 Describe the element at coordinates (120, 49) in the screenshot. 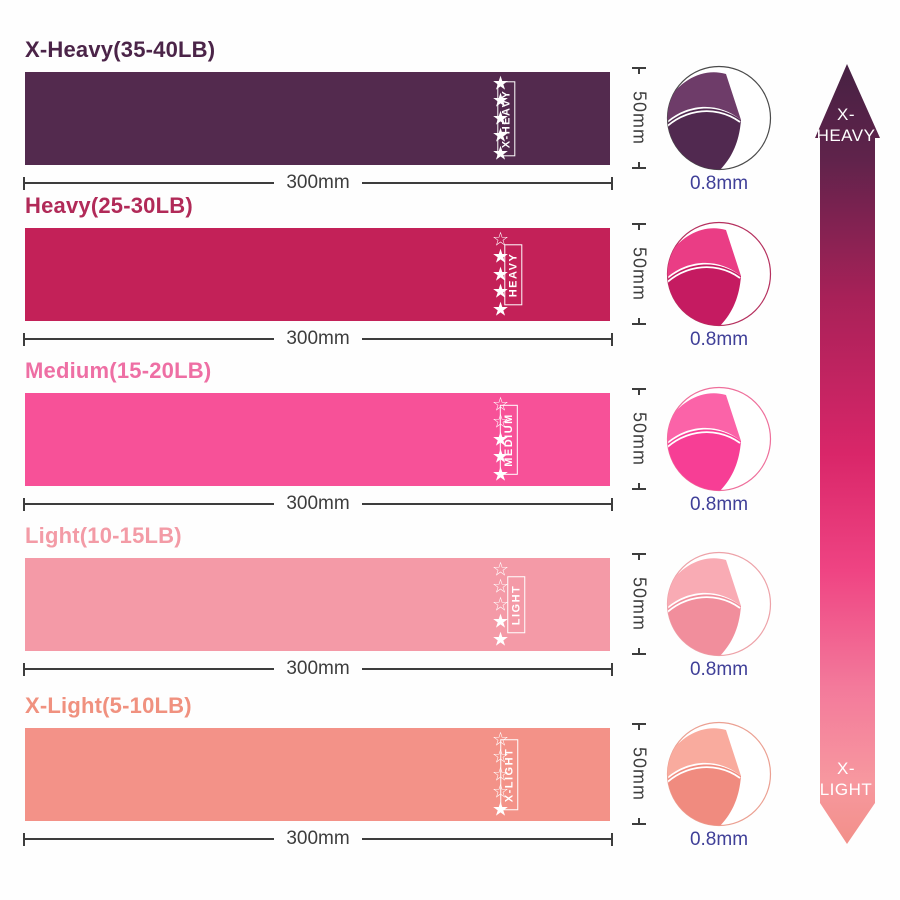

I see `band-title: X-Heavy(35-40LB)` at that location.